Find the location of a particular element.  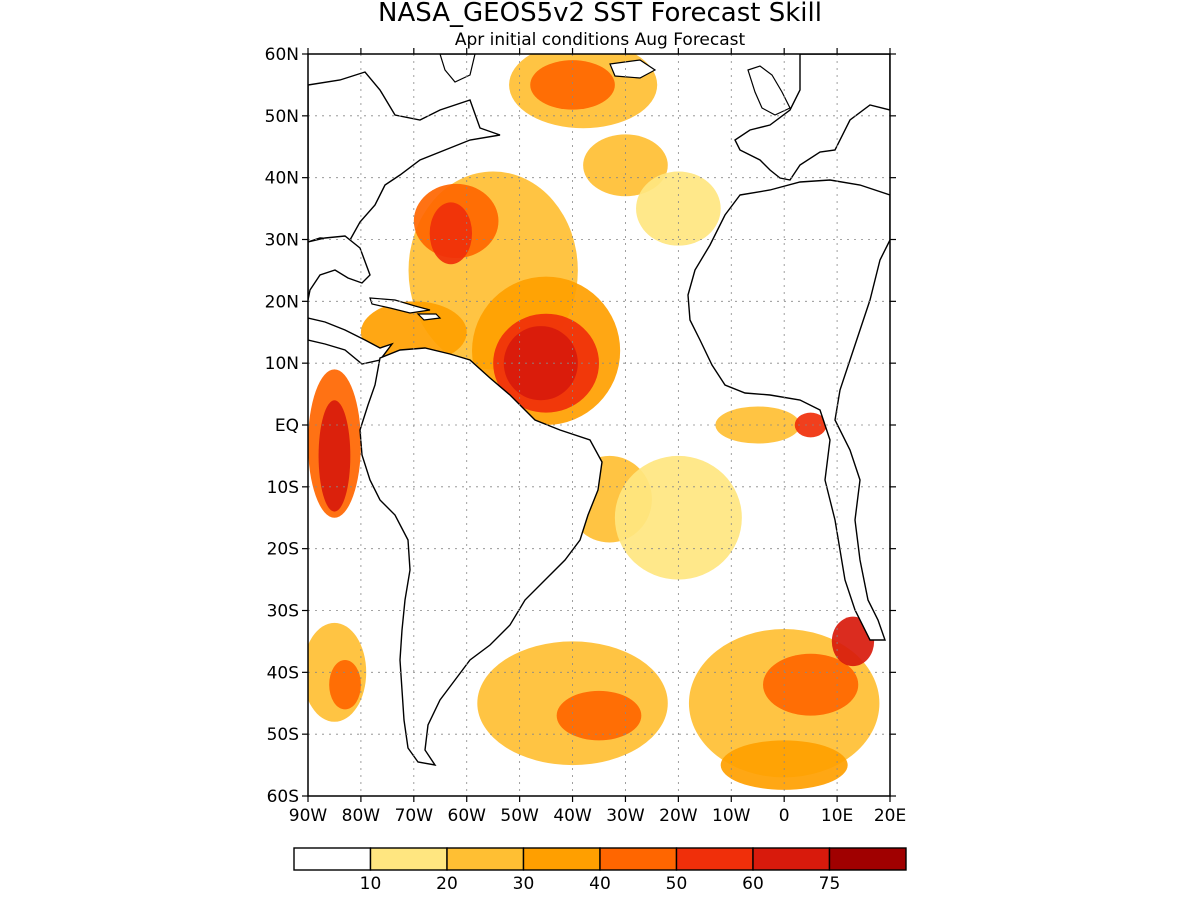

land-north-america is located at coordinates (404, 157).